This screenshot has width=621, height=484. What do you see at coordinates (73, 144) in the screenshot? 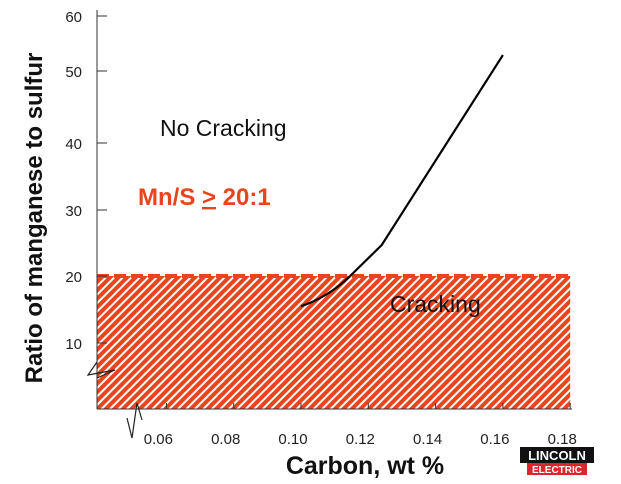
I see `y-tick-label: 40` at bounding box center [73, 144].